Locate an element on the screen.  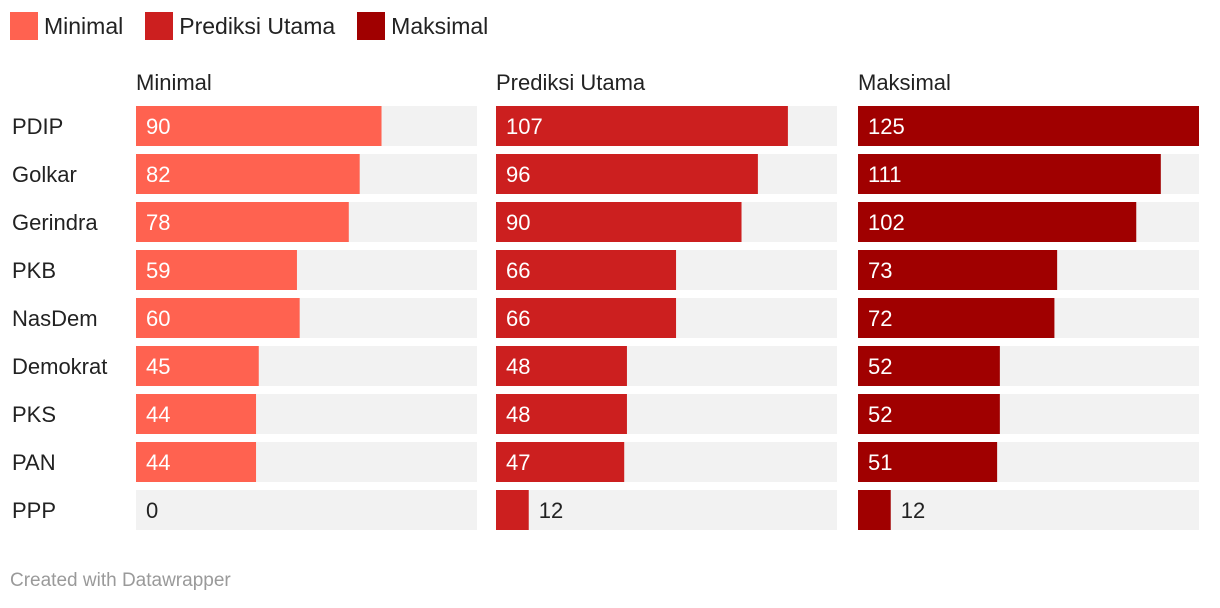
bar-maksimal-nasdem is located at coordinates (956, 318).